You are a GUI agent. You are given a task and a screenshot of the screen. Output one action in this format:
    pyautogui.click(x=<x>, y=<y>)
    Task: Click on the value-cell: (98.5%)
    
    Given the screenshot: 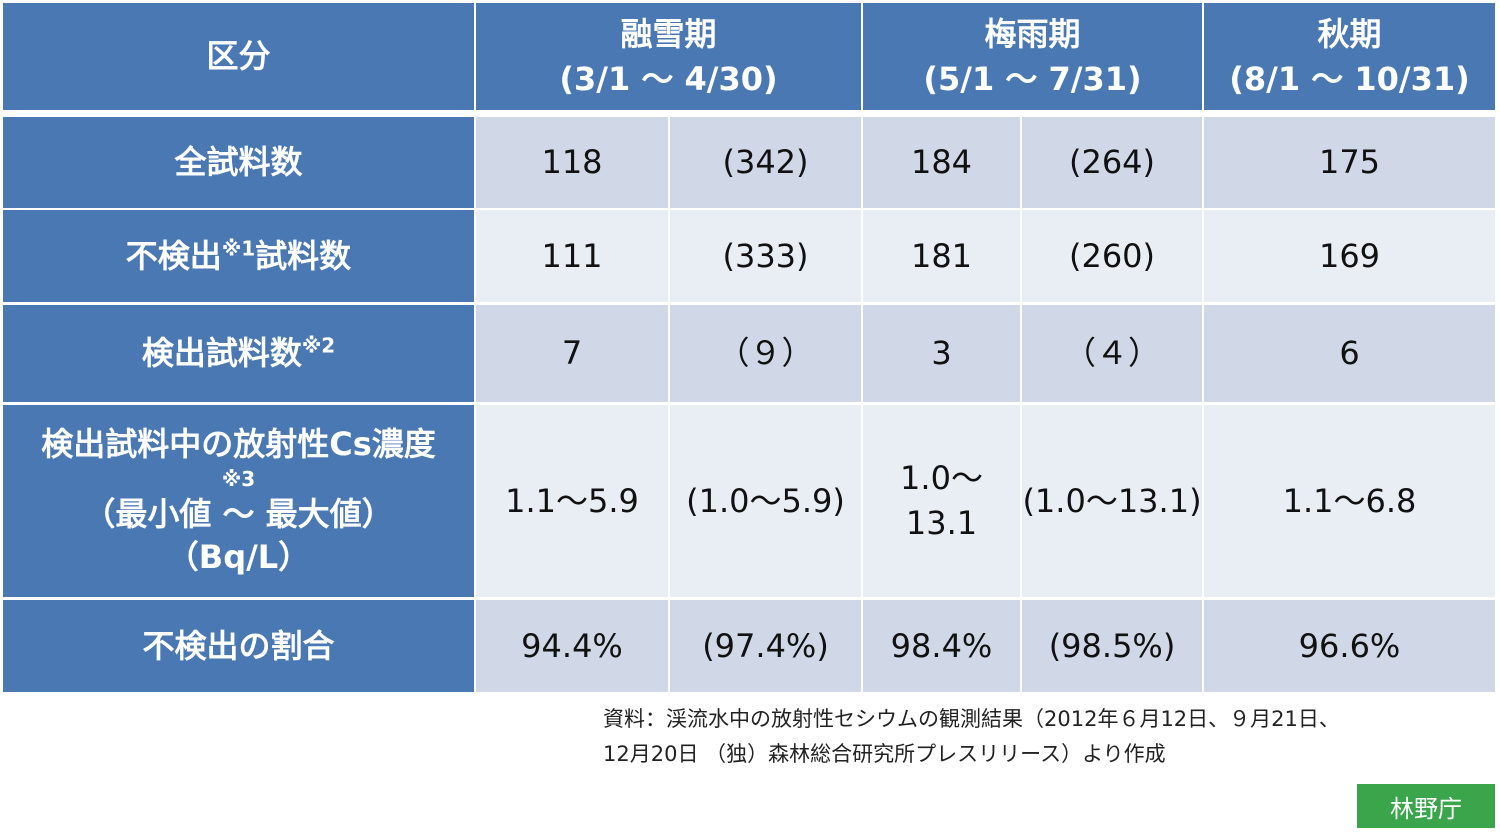 What is the action you would take?
    pyautogui.click(x=1112, y=646)
    